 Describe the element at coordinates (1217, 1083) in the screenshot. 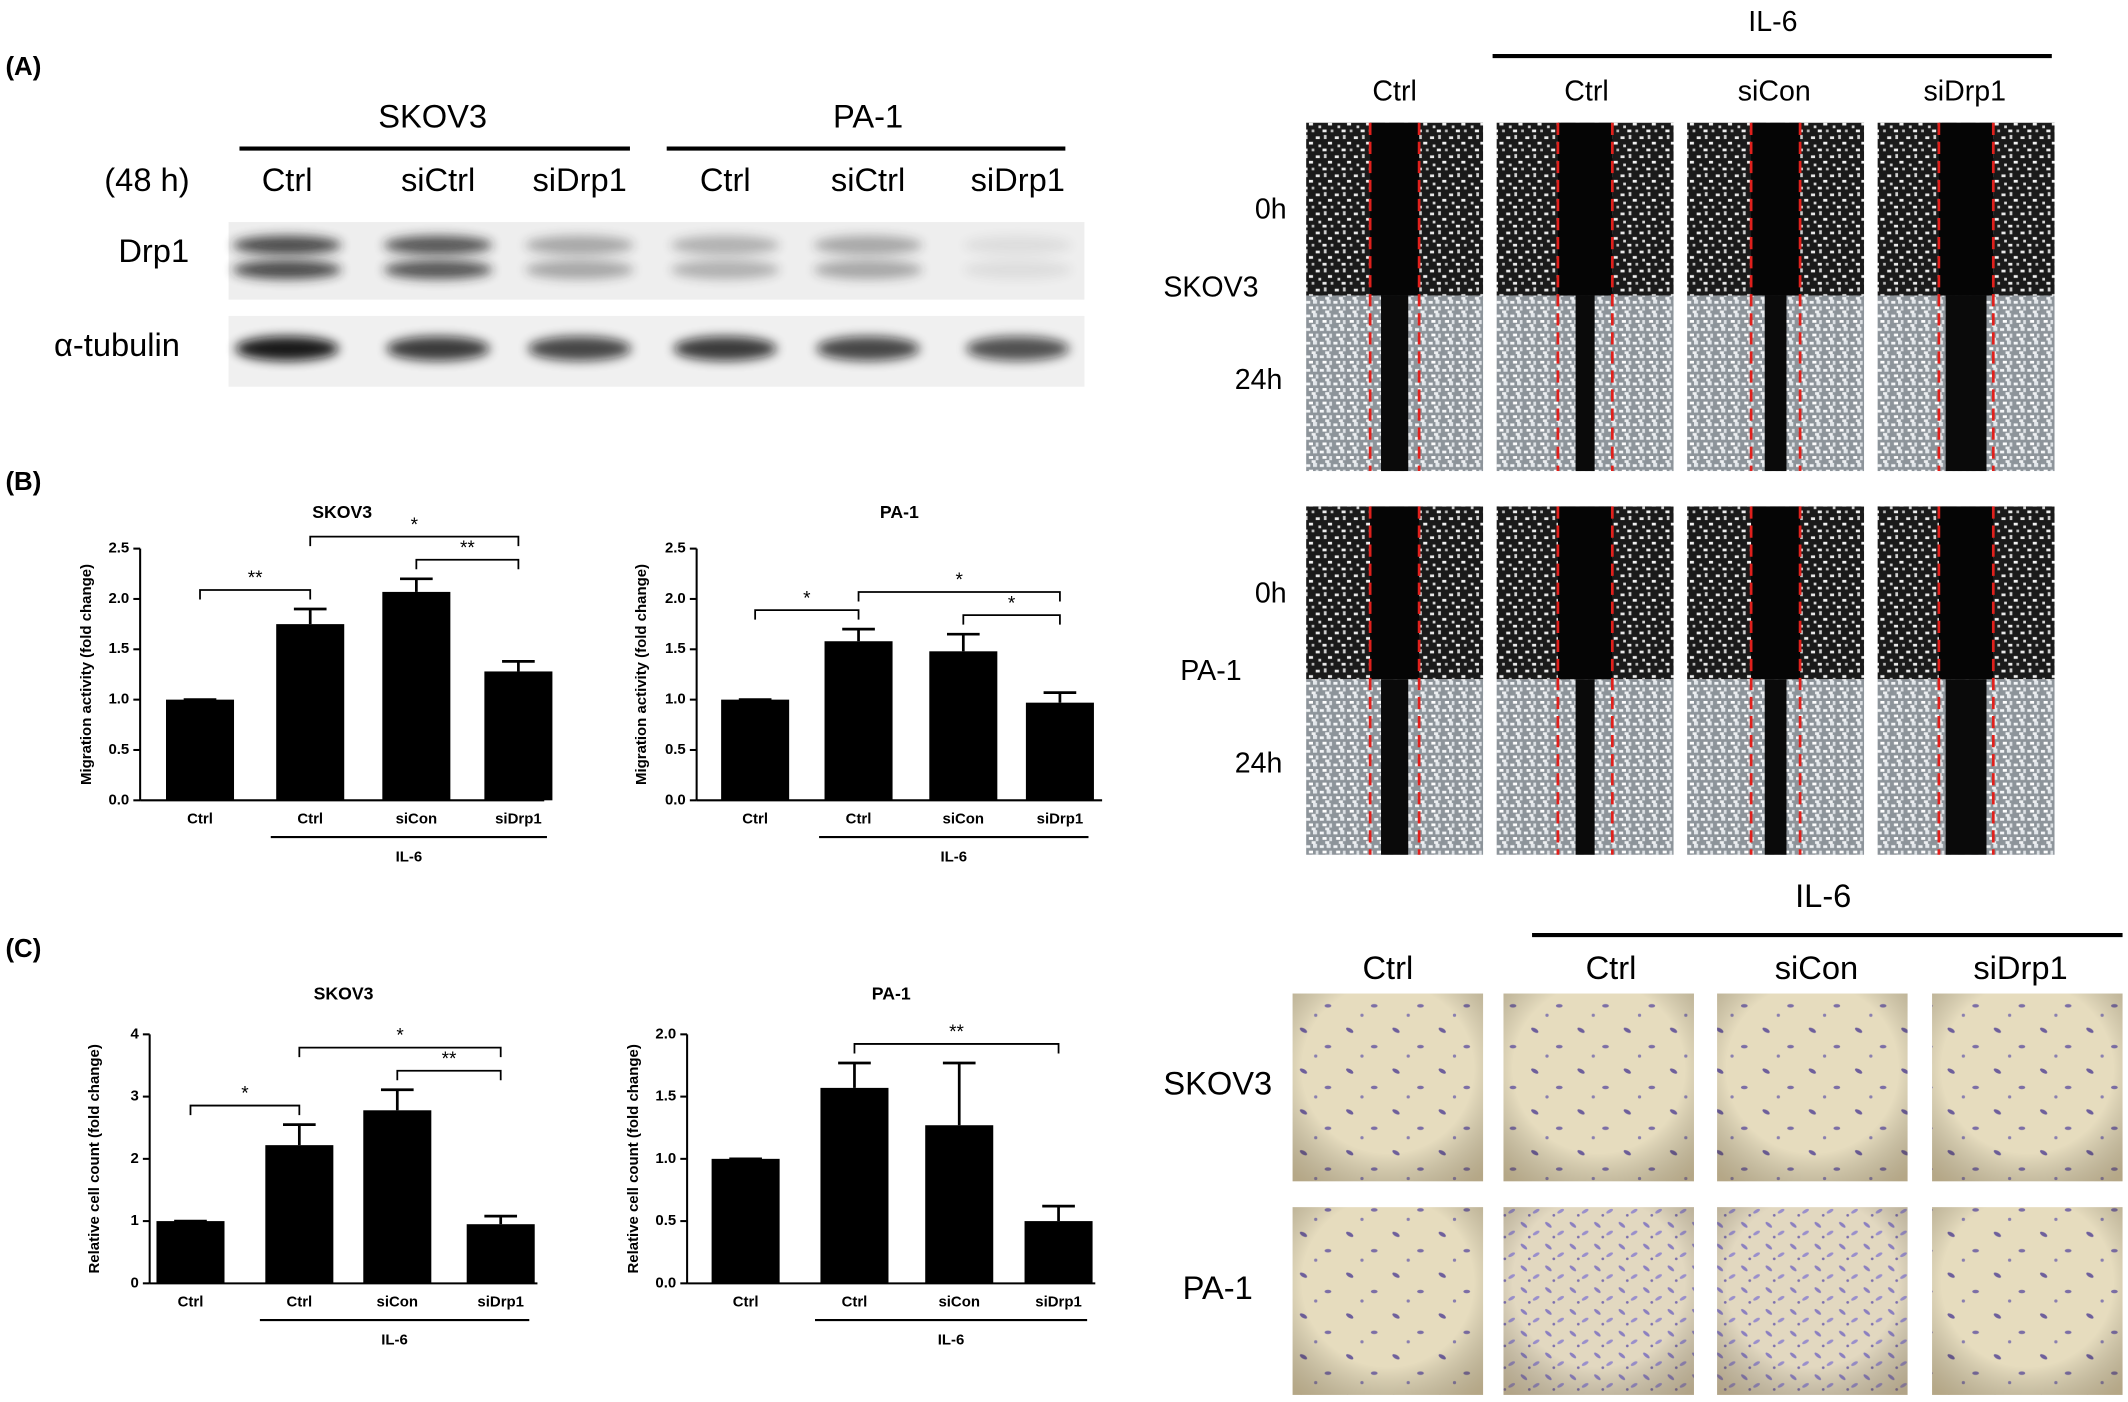

I see `row-label: SKOV3` at that location.